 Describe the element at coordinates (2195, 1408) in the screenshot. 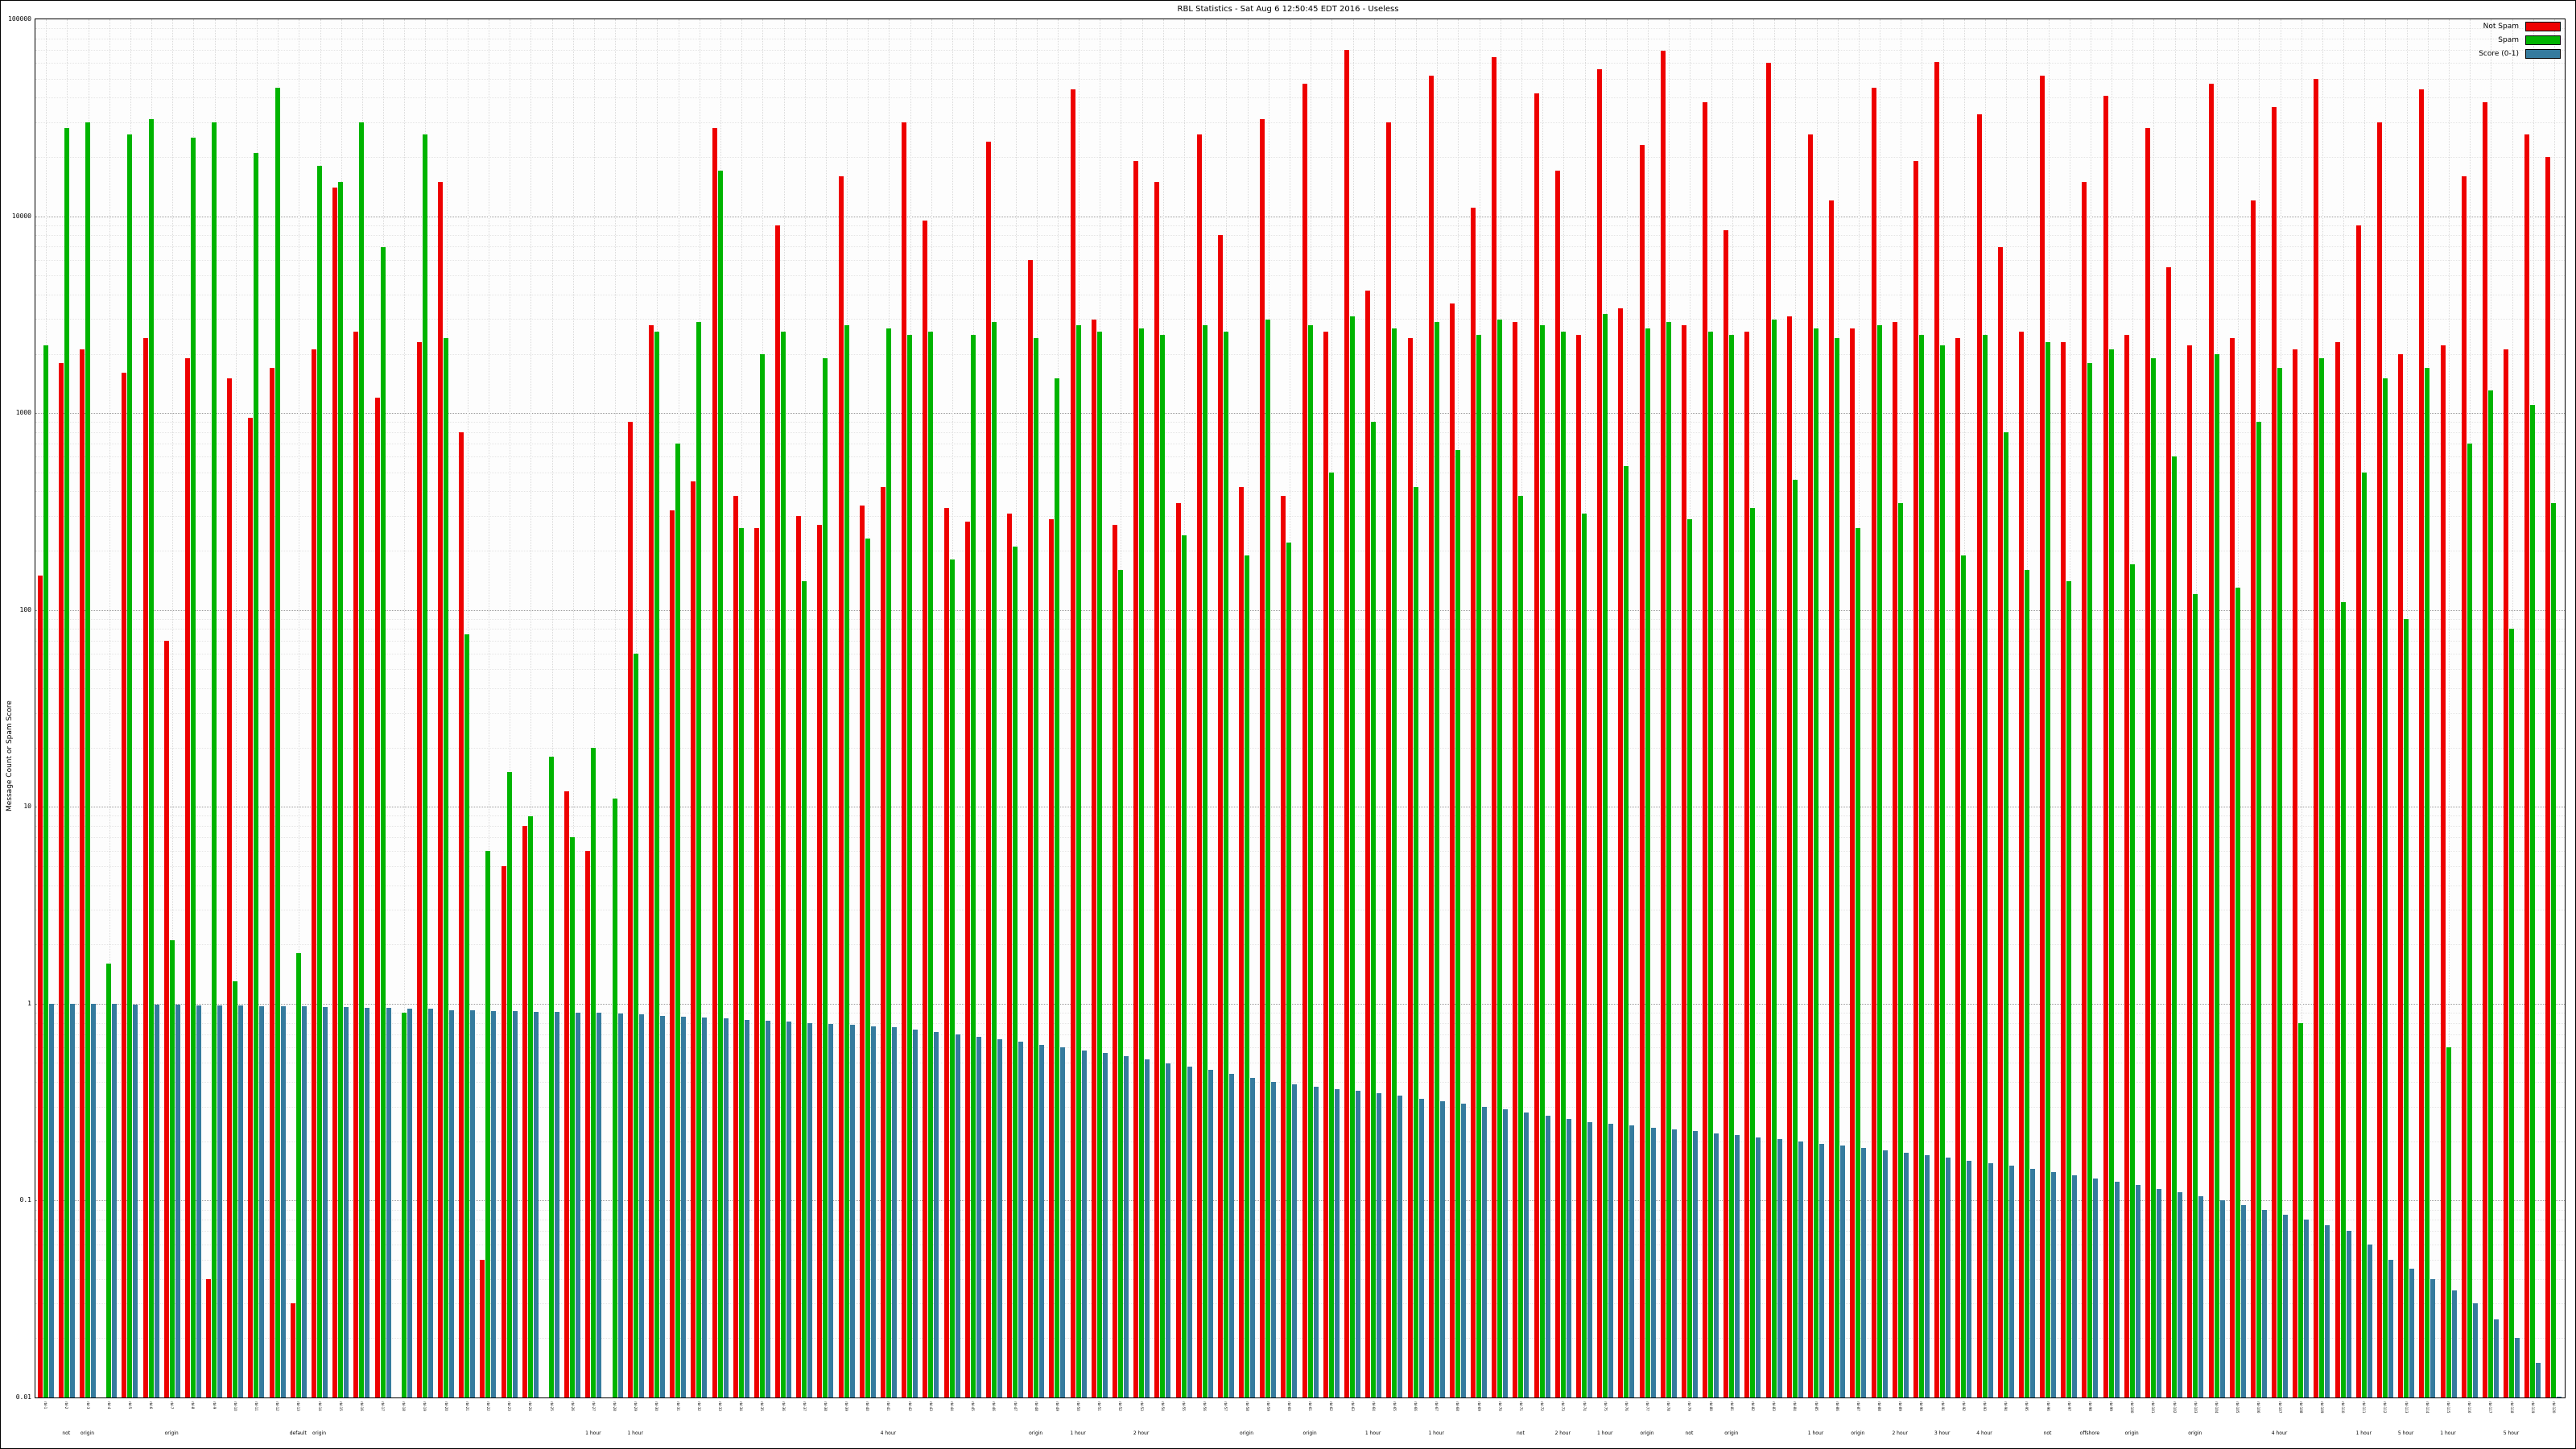

I see `x-tick-label: rbl-103` at that location.